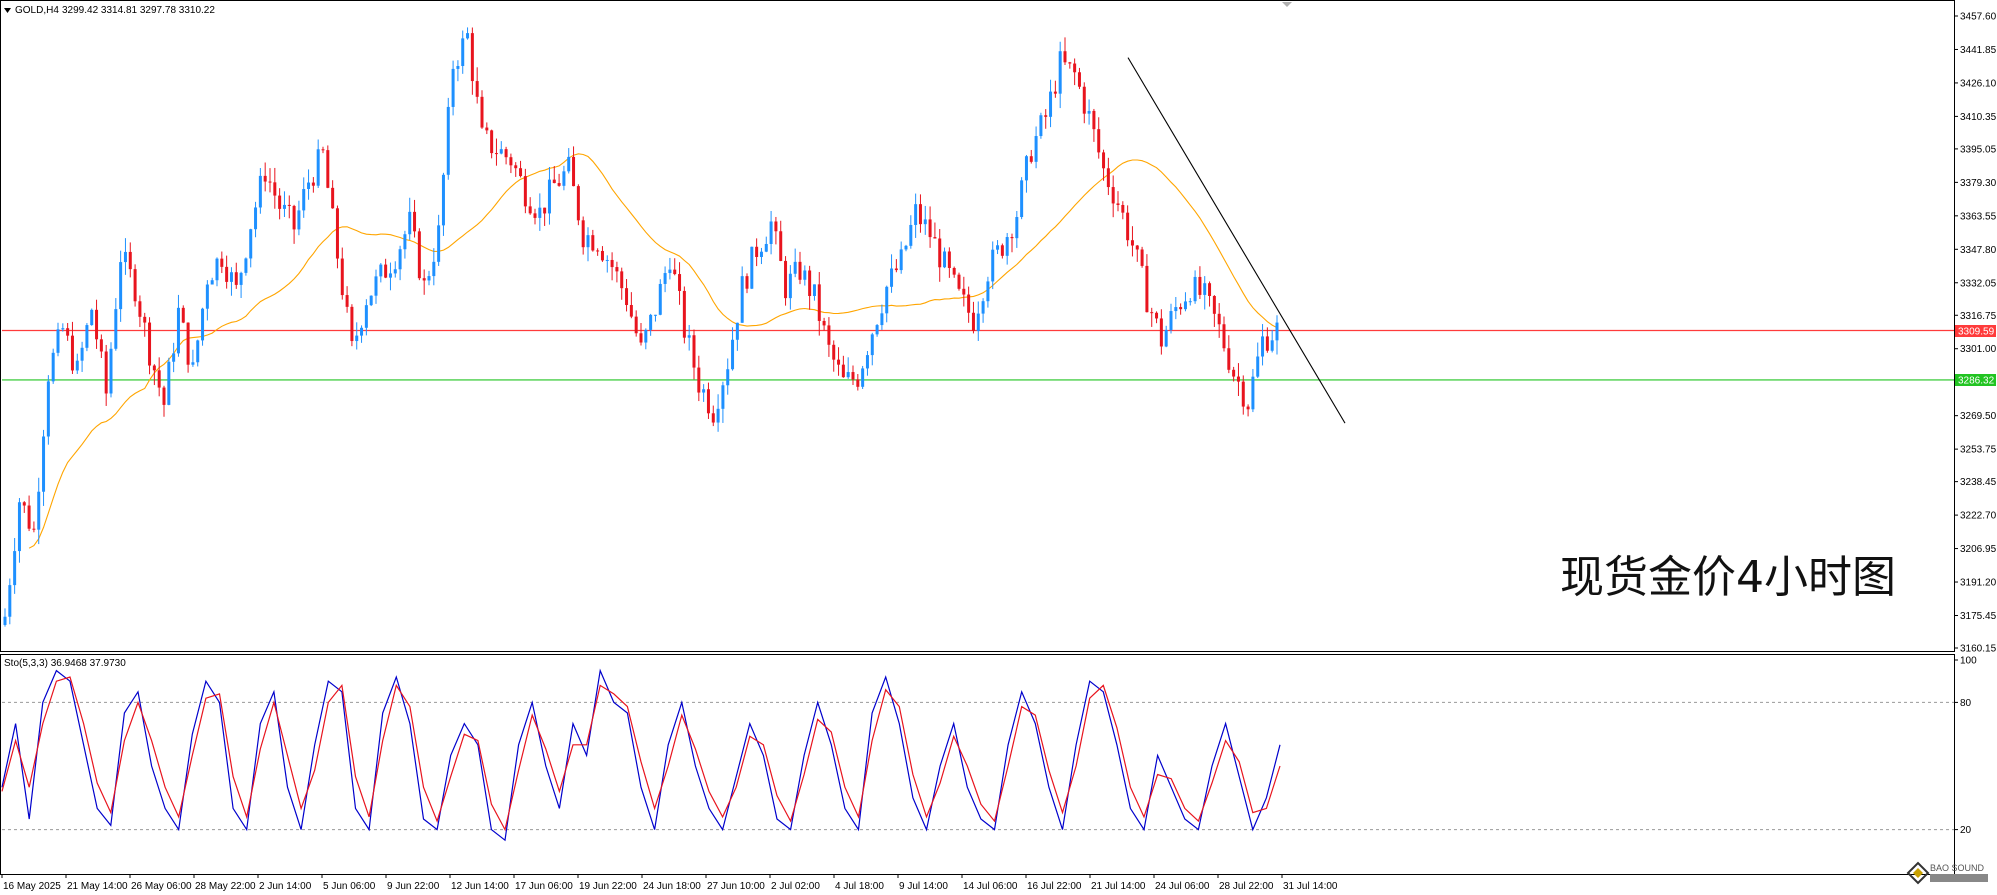  I want to click on trendline-layer, so click(1236, 240).